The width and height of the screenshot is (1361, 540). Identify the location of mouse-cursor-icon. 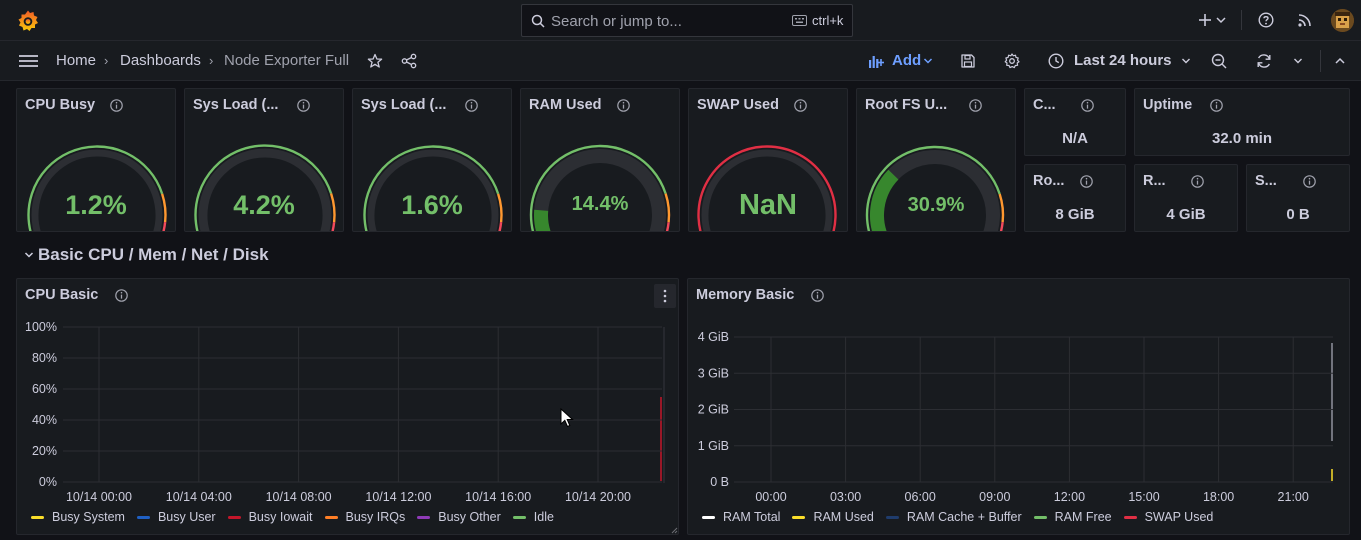
(567, 418).